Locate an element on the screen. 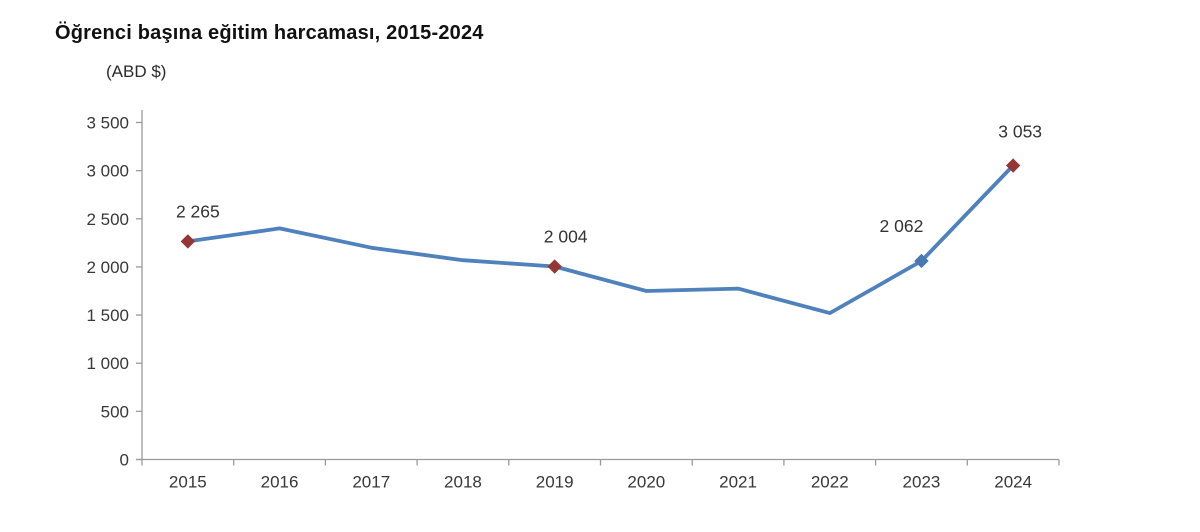 This screenshot has width=1200, height=532. x-axis-tick-label: 2020 is located at coordinates (646, 482).